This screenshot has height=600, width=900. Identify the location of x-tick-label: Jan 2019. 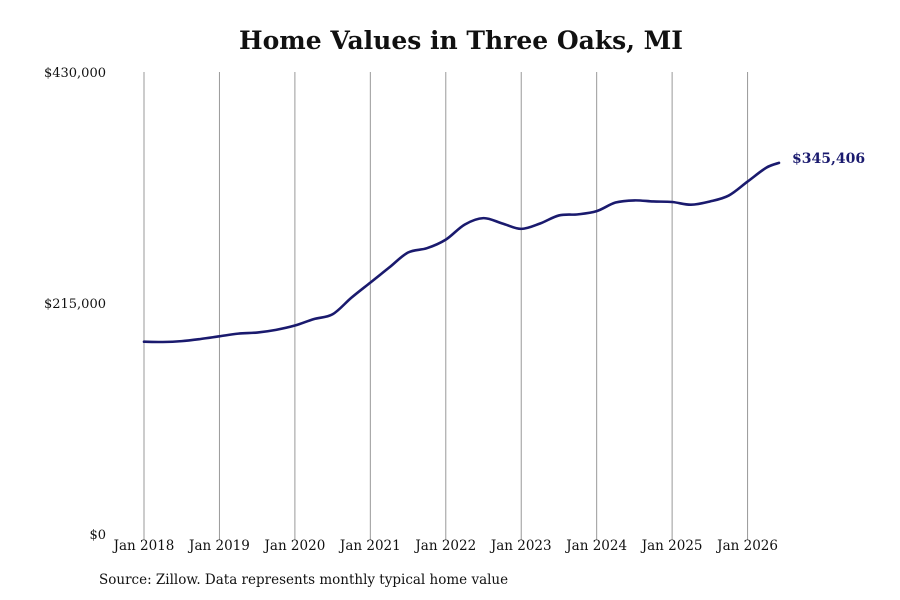
(218, 546).